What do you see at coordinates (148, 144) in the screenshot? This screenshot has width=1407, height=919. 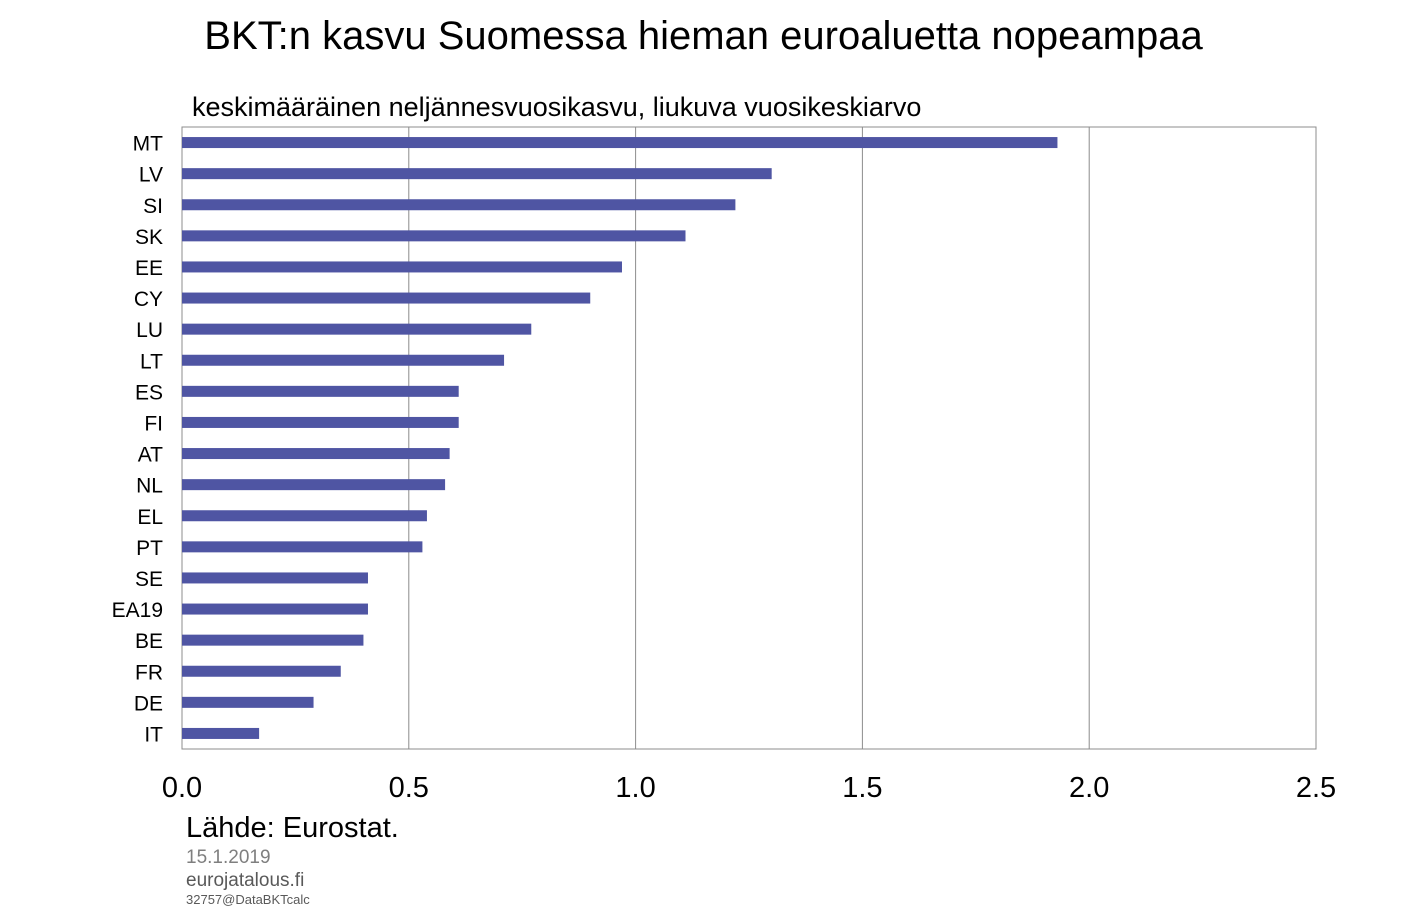 I see `category-label: MT` at bounding box center [148, 144].